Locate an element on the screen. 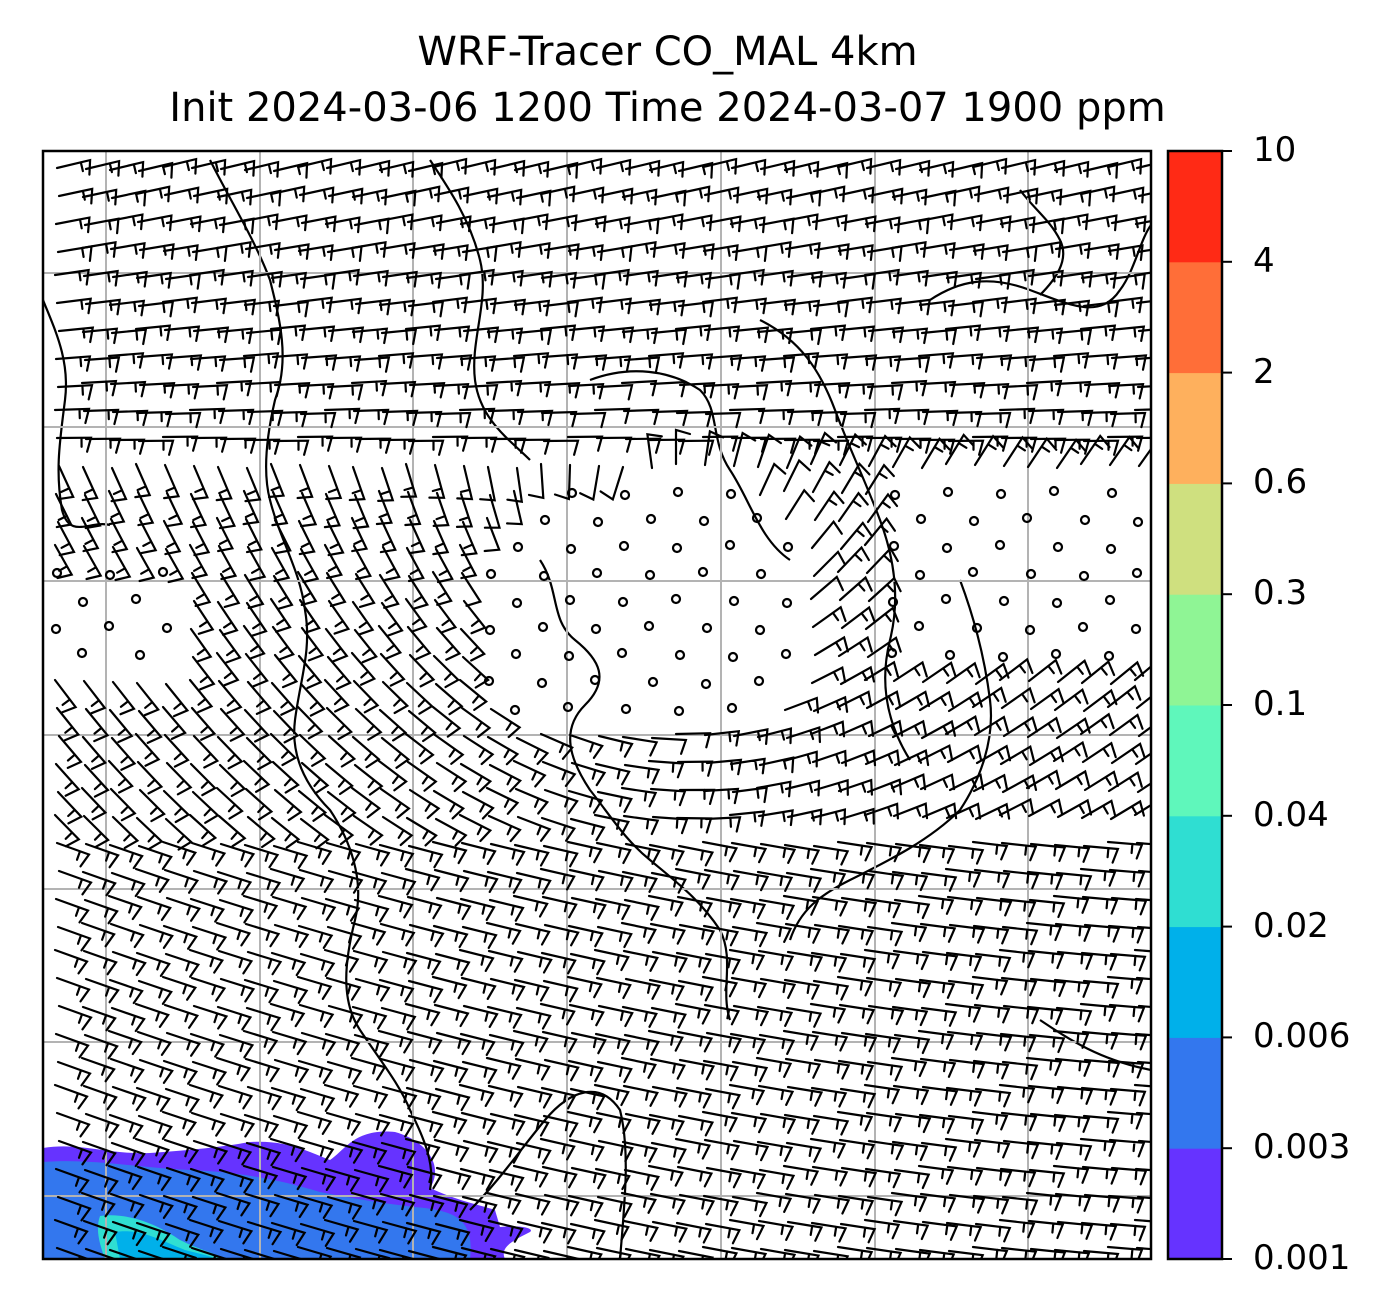 Image resolution: width=1400 pixels, height=1313 pixels. colorbar-tick-label: 0.3 is located at coordinates (1280, 593).